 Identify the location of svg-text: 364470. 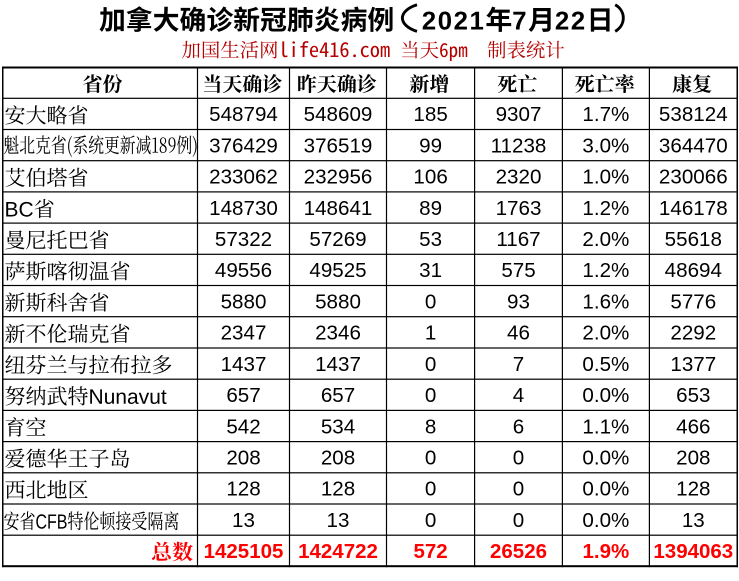
(693, 145).